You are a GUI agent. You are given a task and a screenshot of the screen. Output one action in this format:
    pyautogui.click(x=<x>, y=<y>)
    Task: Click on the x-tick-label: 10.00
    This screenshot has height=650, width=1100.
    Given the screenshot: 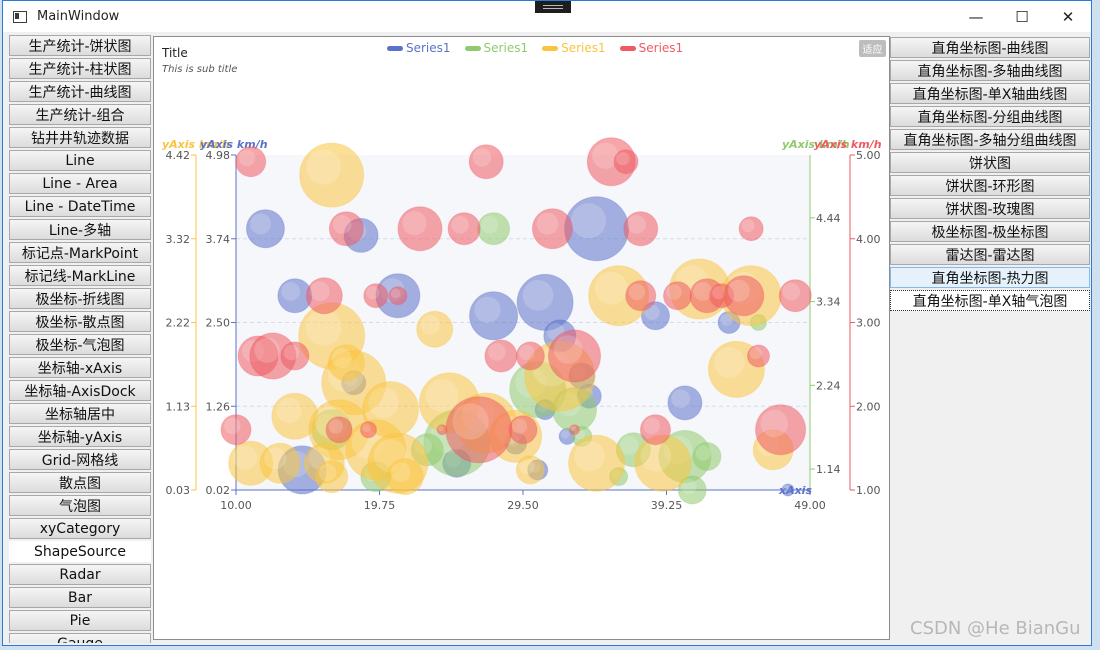 What is the action you would take?
    pyautogui.click(x=236, y=505)
    